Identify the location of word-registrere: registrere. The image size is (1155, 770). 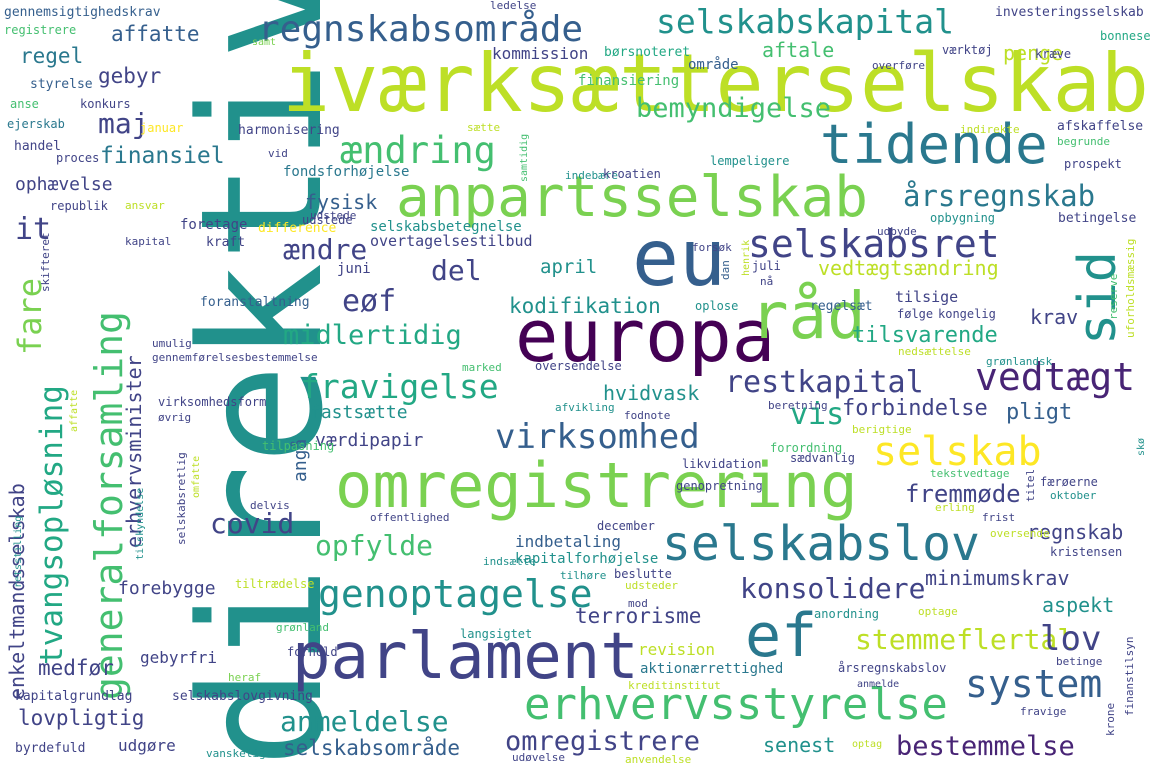
(40, 30).